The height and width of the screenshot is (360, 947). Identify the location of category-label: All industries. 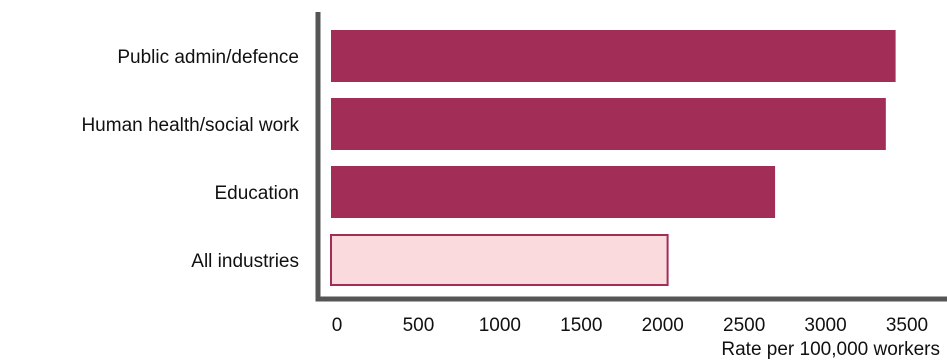
(245, 261).